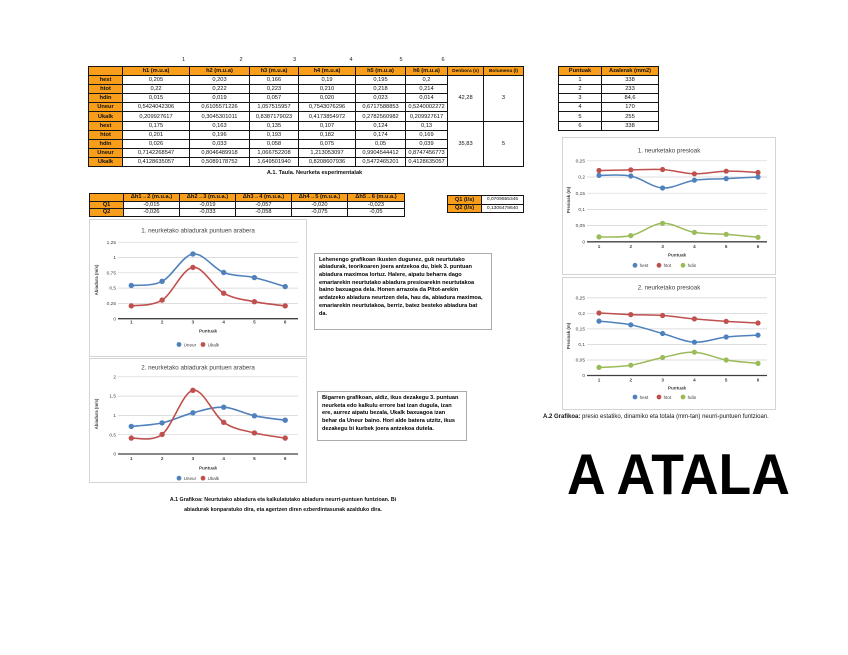 The height and width of the screenshot is (655, 848). What do you see at coordinates (112, 397) in the screenshot?
I see `svg-text: 1,5` at bounding box center [112, 397].